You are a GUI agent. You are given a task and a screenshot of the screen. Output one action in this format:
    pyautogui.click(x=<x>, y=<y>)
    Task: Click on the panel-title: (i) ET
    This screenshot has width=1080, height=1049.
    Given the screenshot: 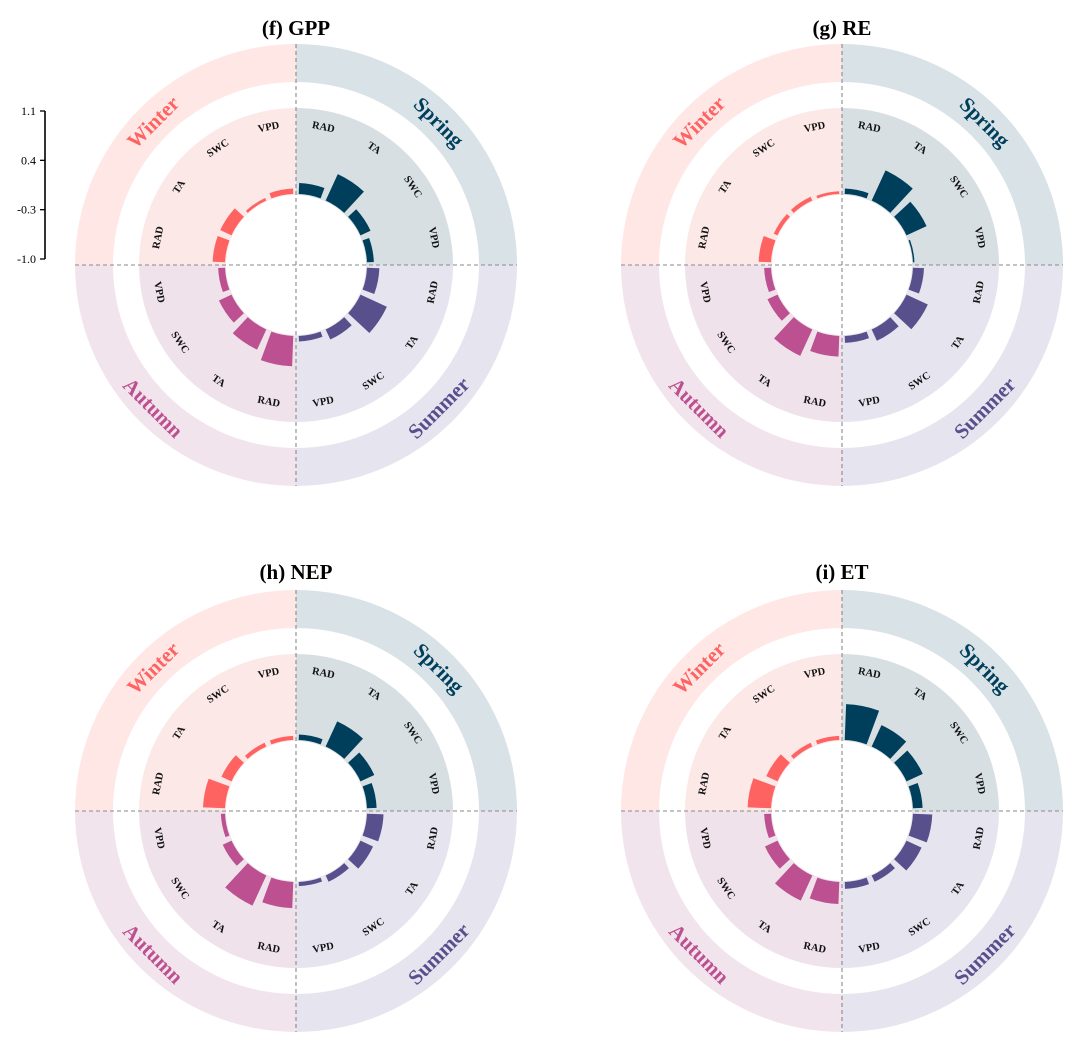 What is the action you would take?
    pyautogui.click(x=841, y=572)
    